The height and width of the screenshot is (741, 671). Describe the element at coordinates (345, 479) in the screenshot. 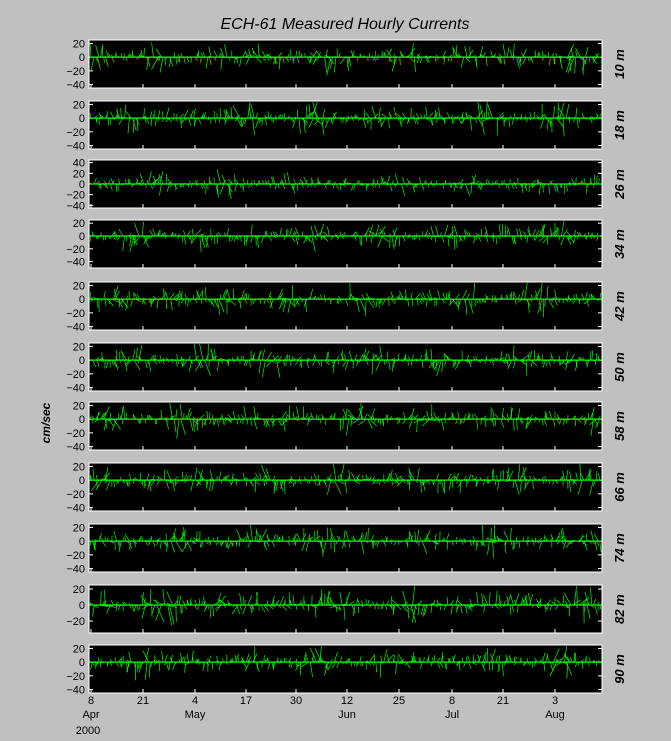

I see `current-vector-sticks` at that location.